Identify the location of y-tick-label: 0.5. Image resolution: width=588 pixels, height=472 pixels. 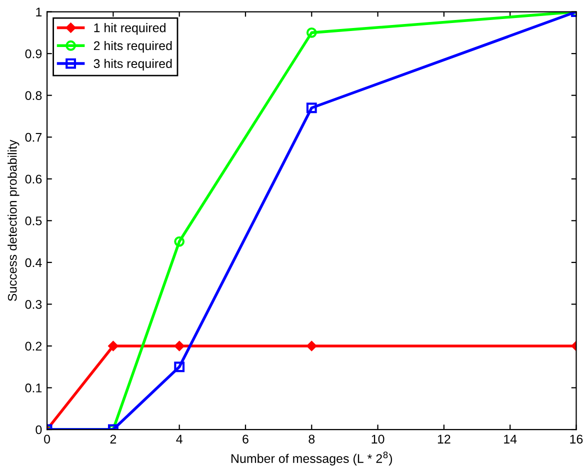
(33, 221).